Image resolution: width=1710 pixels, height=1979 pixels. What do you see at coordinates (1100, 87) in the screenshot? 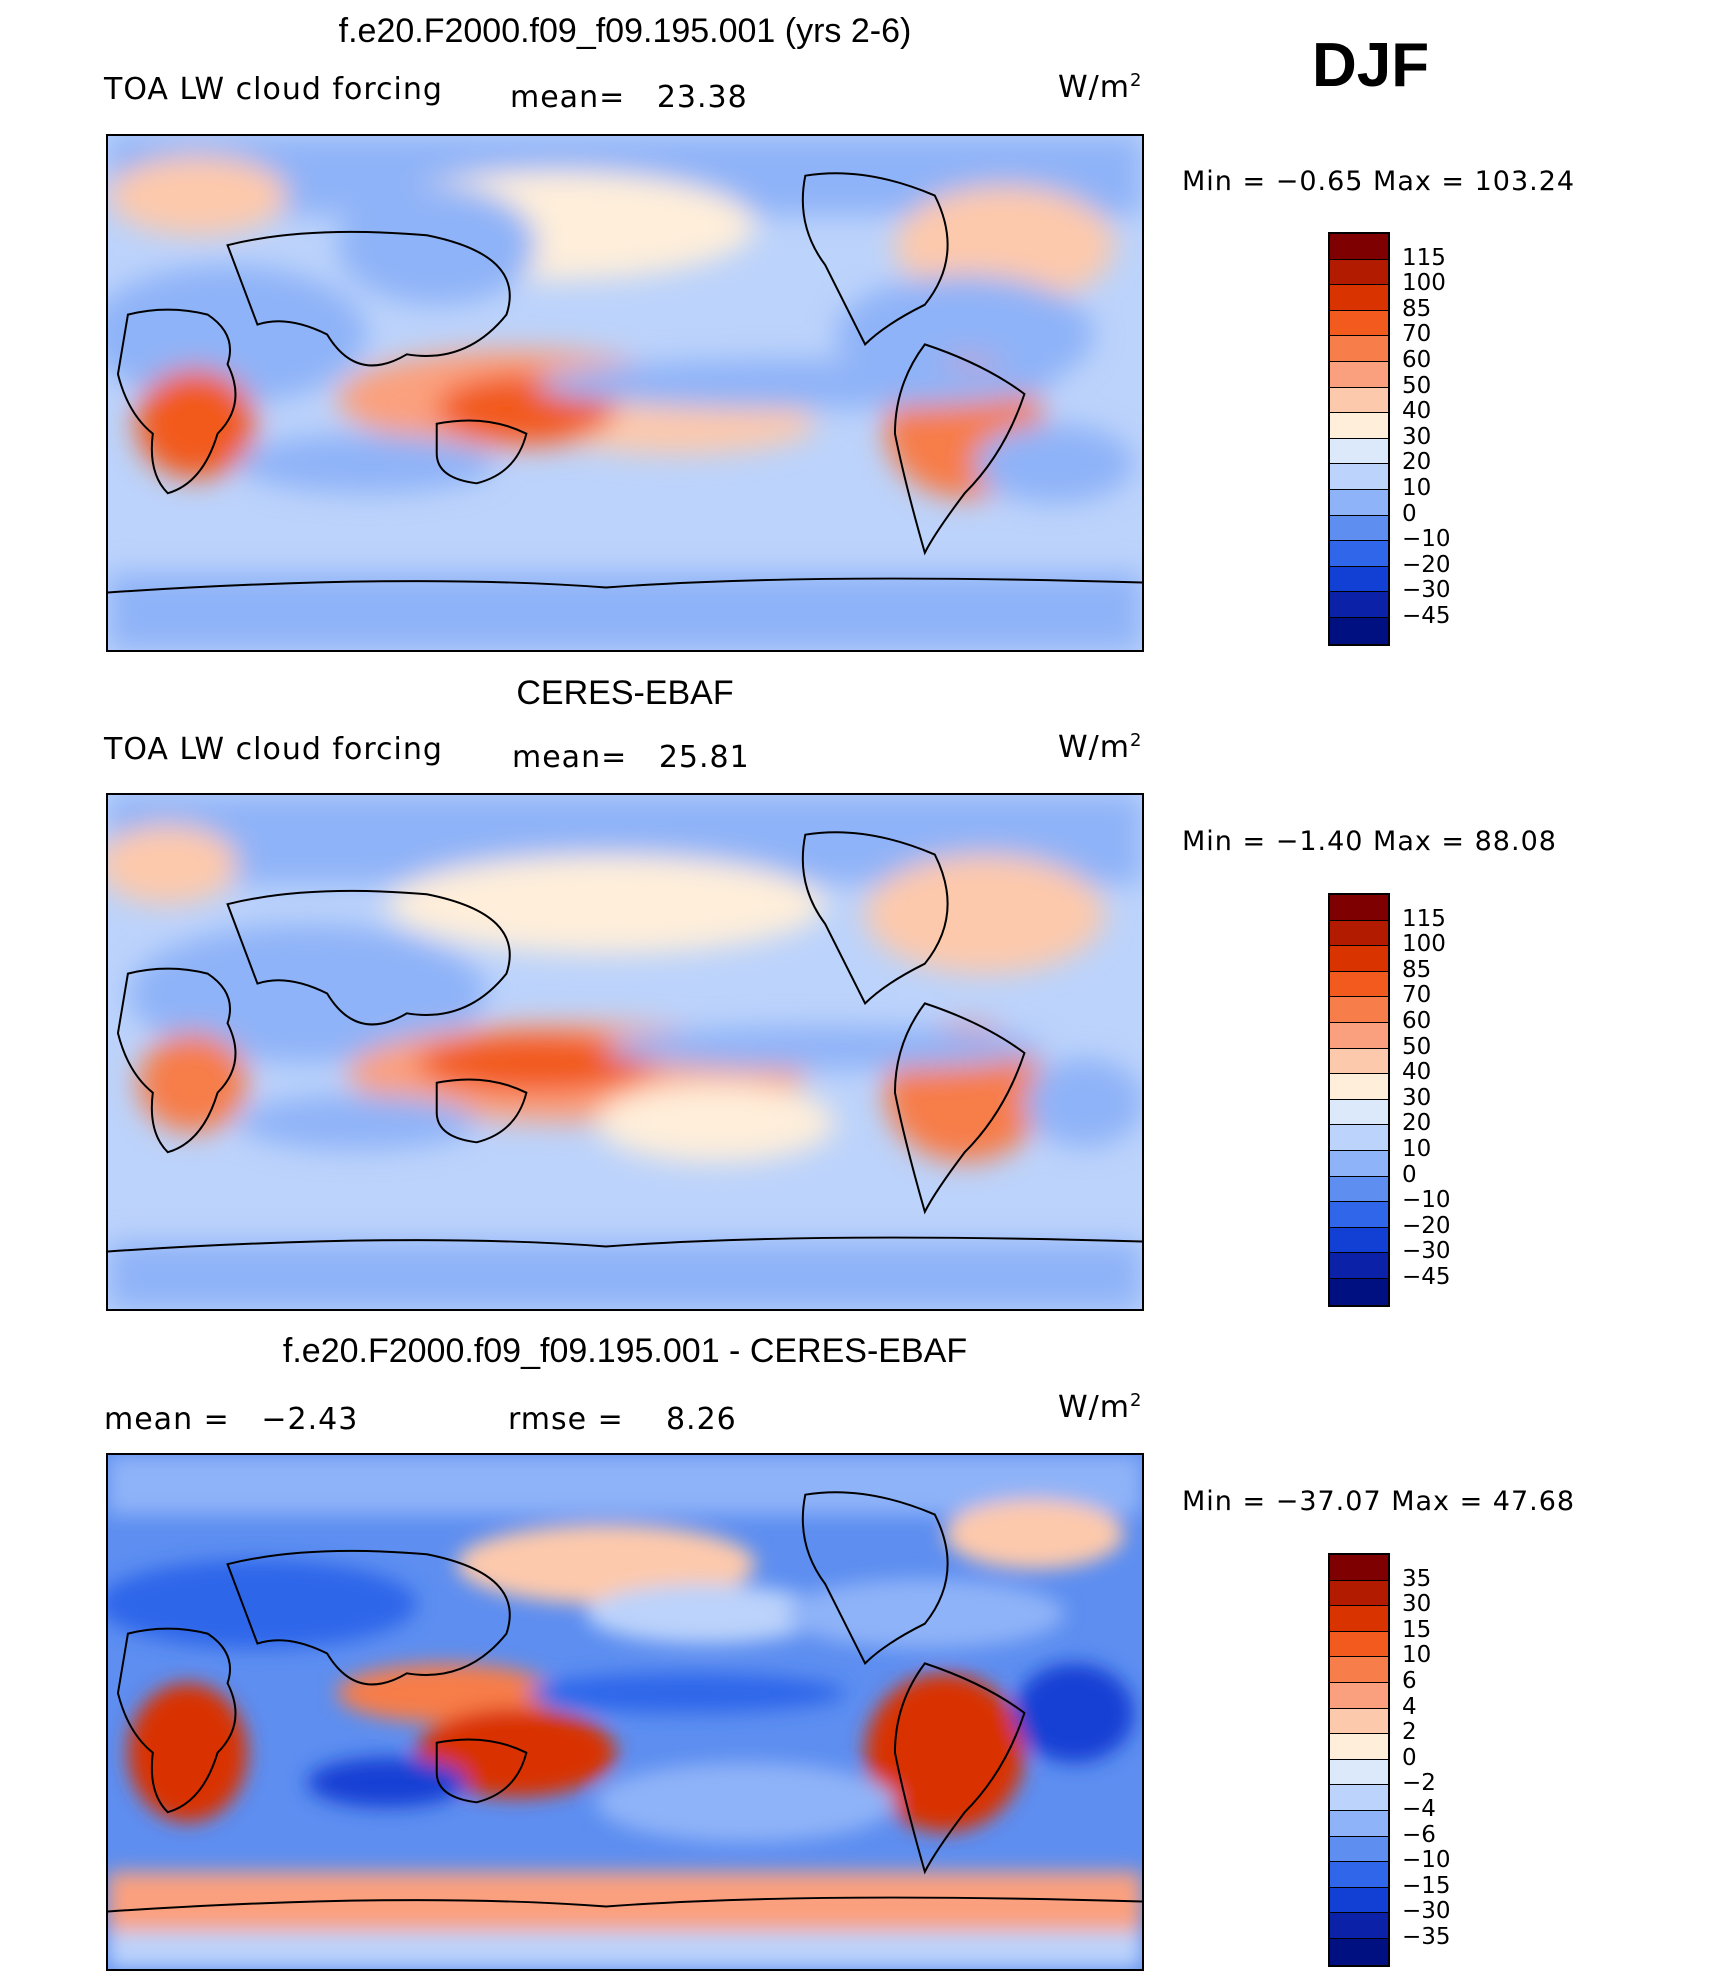
I see `units-label-model: W/m2` at bounding box center [1100, 87].